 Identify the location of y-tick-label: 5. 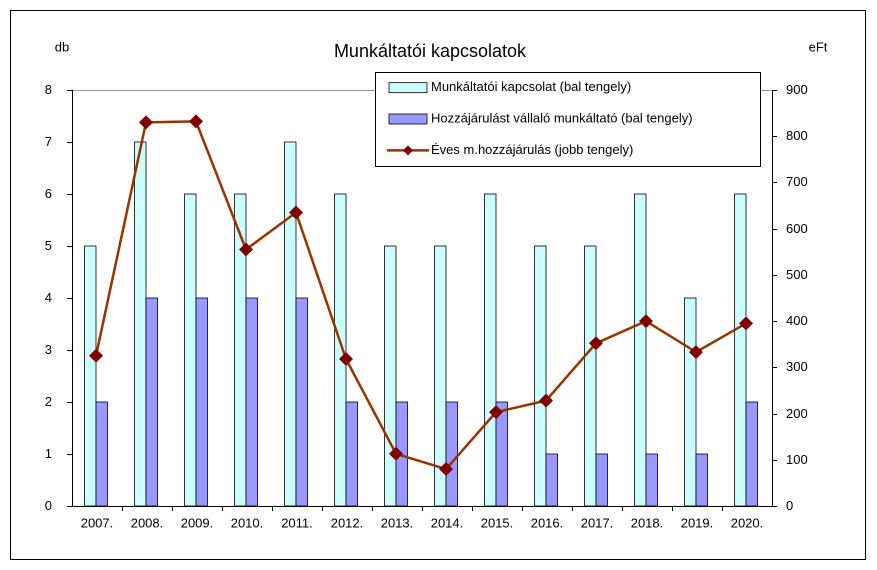
(48, 245).